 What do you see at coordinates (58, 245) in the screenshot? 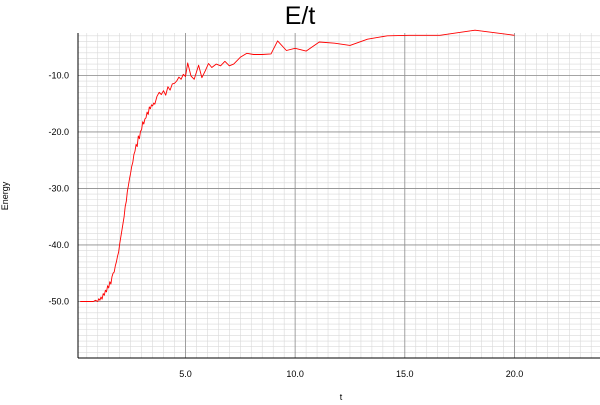
I see `y-tick-label: -40.0` at bounding box center [58, 245].